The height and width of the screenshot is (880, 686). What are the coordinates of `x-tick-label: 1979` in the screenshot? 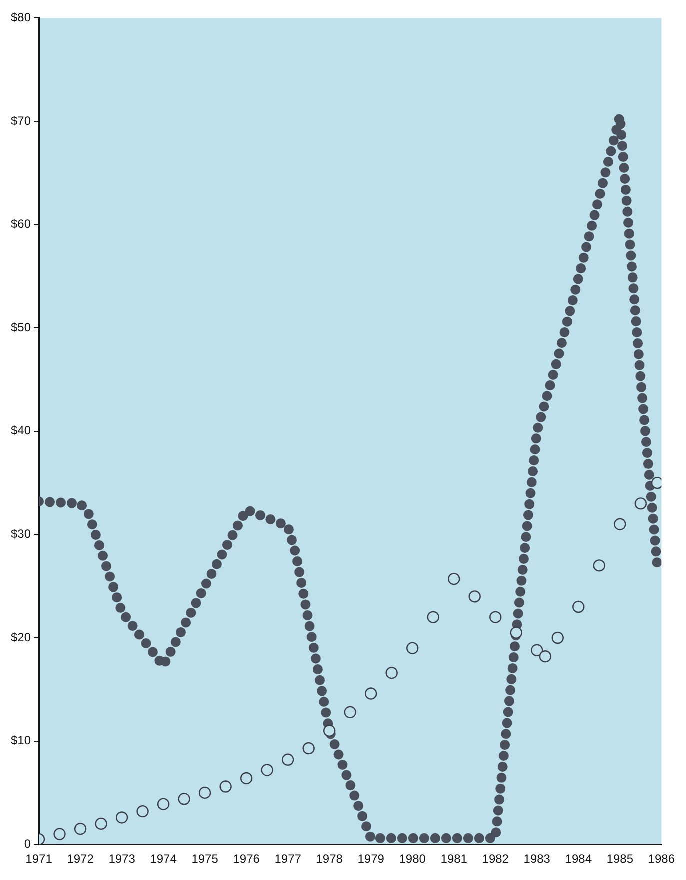 It's located at (371, 859).